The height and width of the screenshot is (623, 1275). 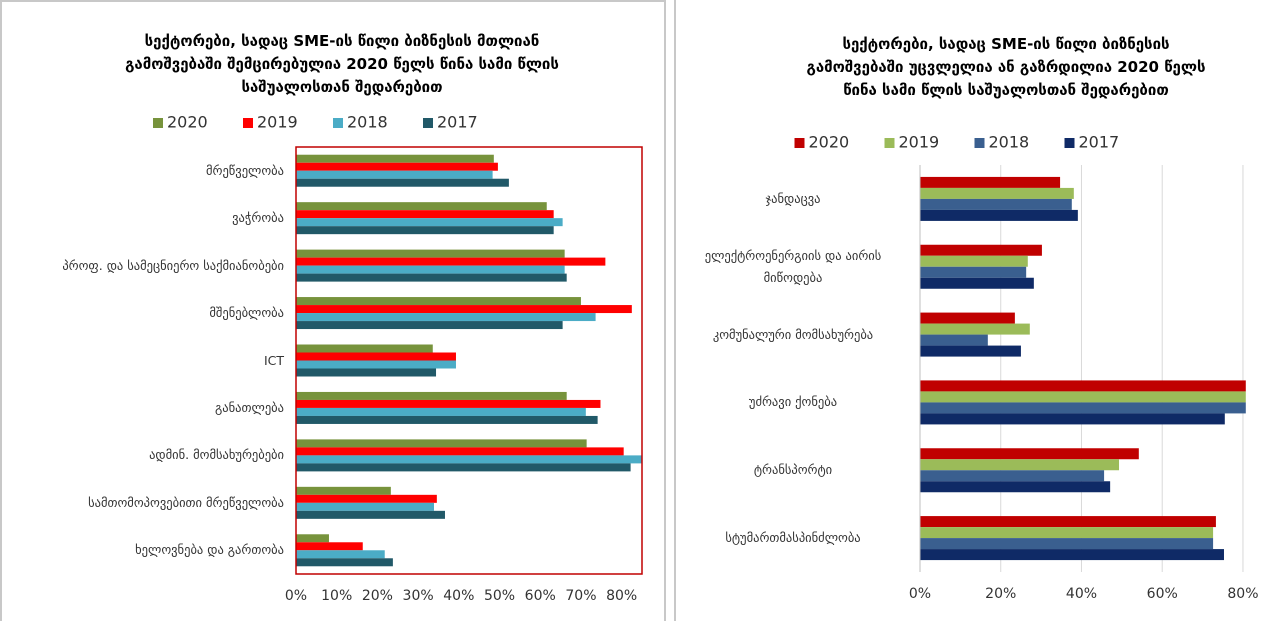 I want to click on category-label: ვაჭრობა, so click(x=258, y=218).